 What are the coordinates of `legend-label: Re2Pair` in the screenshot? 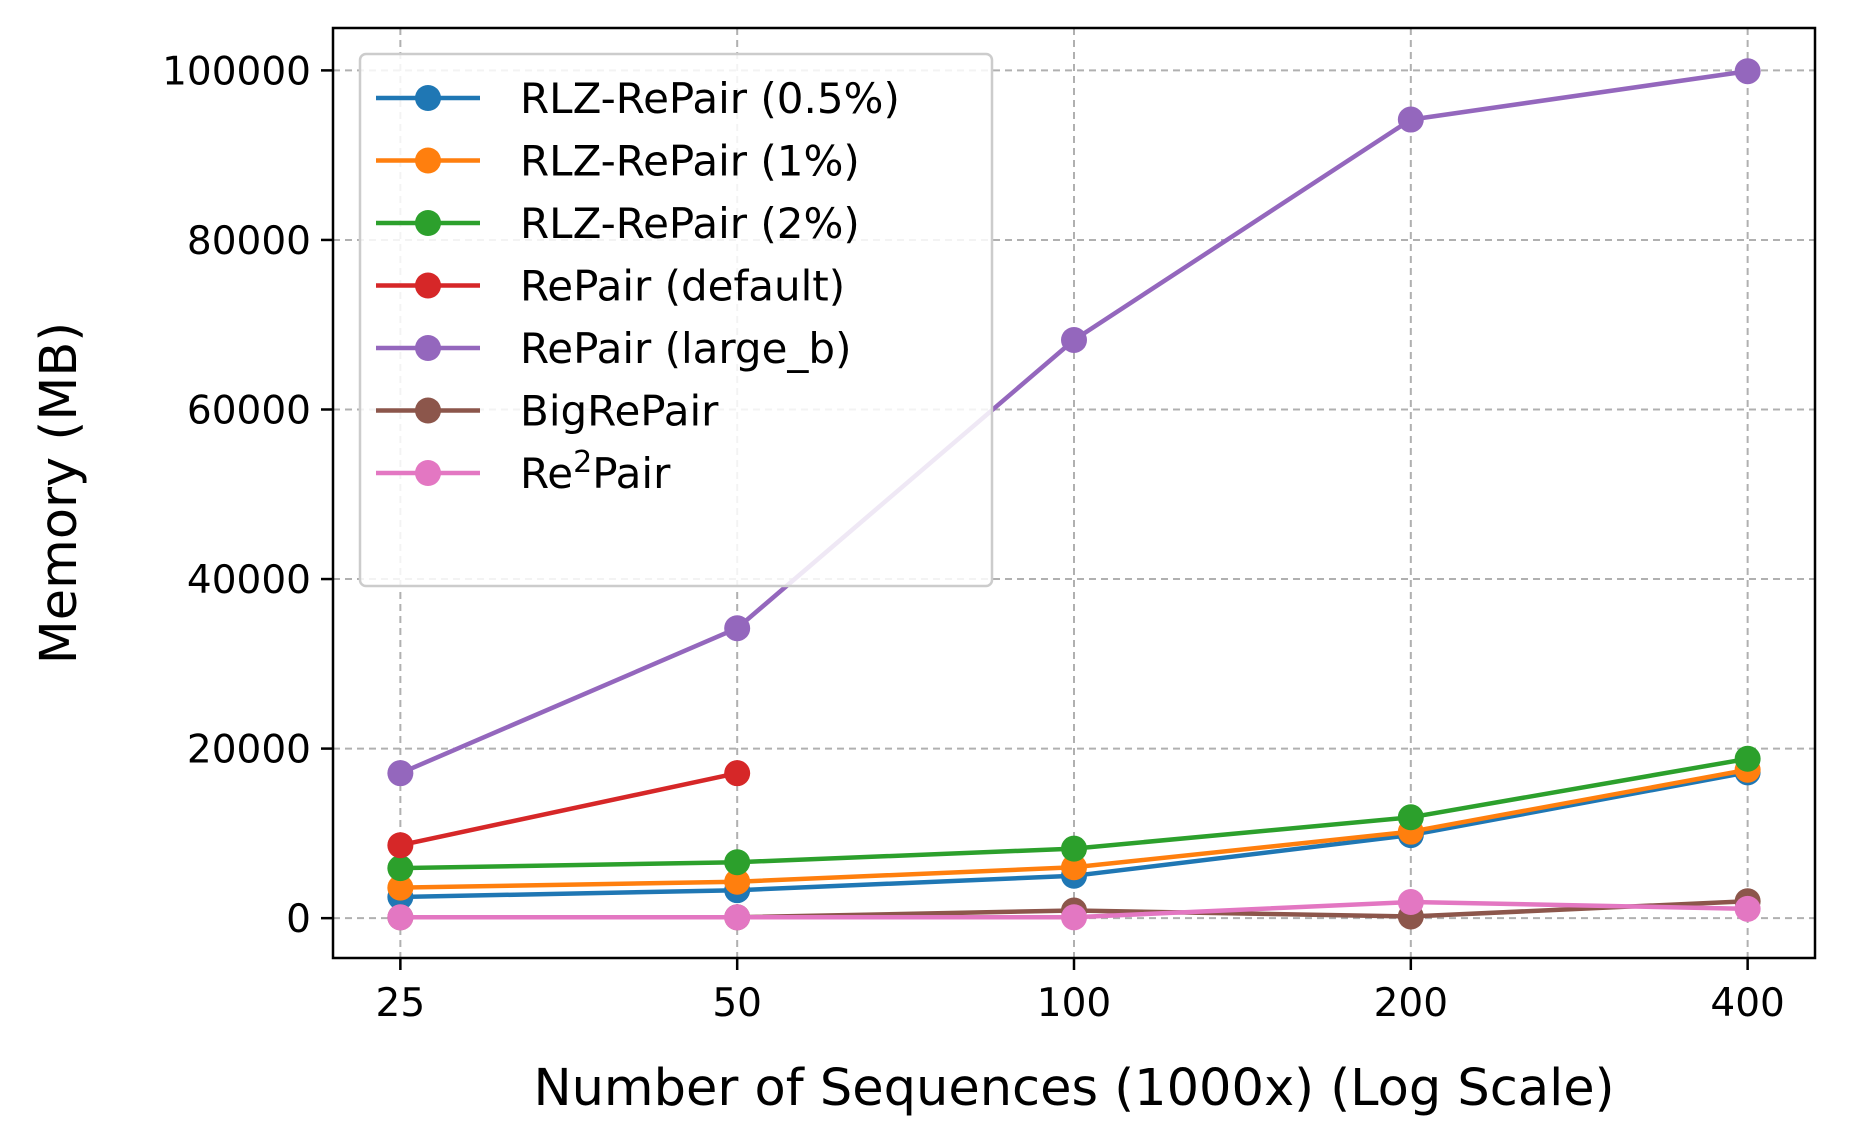 It's located at (595, 471).